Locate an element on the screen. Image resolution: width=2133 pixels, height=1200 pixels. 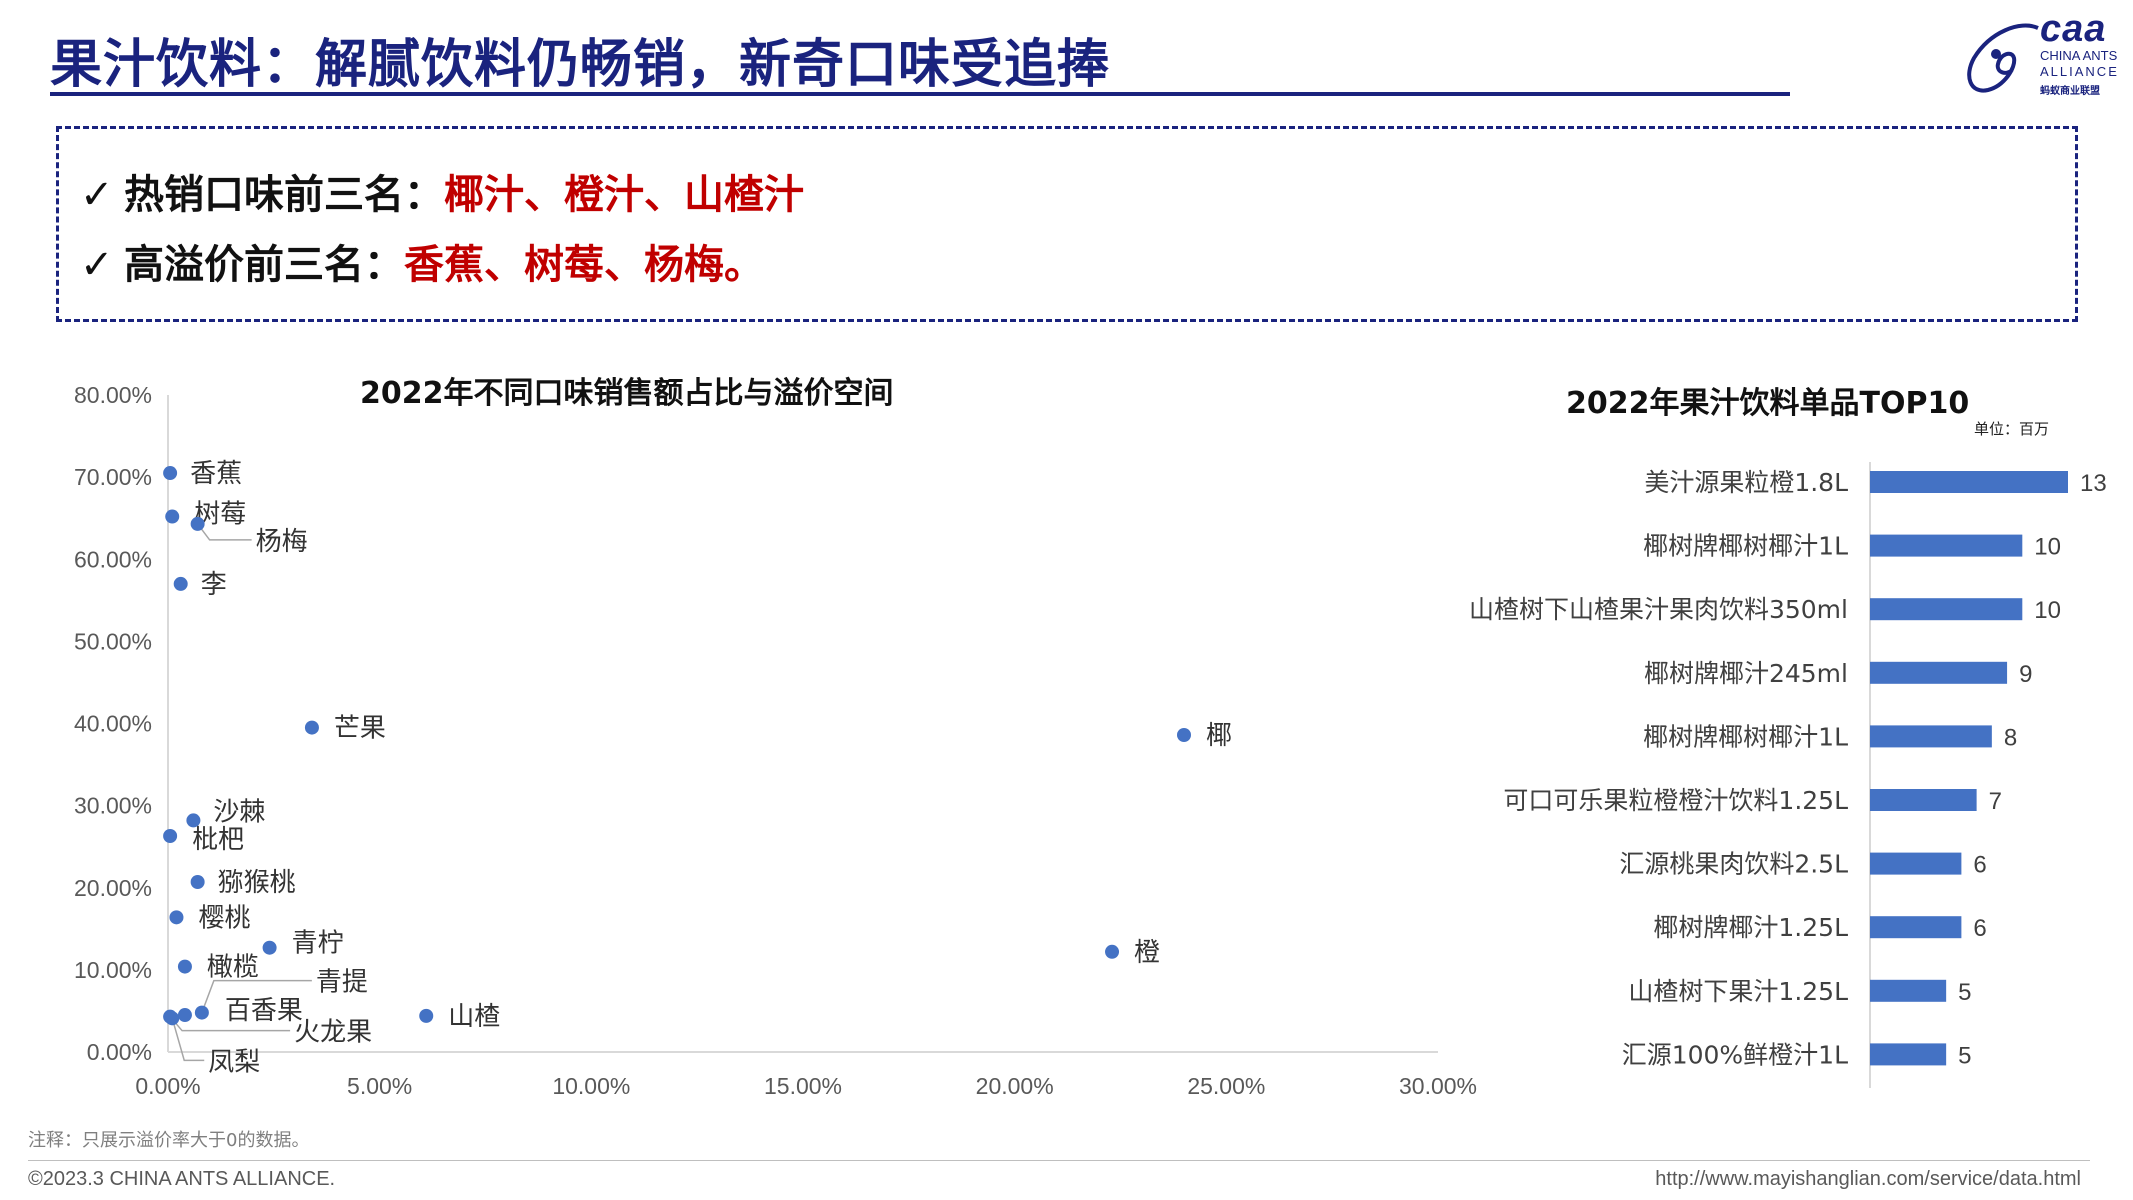
scatter-point-label: 芒果 is located at coordinates (360, 729).